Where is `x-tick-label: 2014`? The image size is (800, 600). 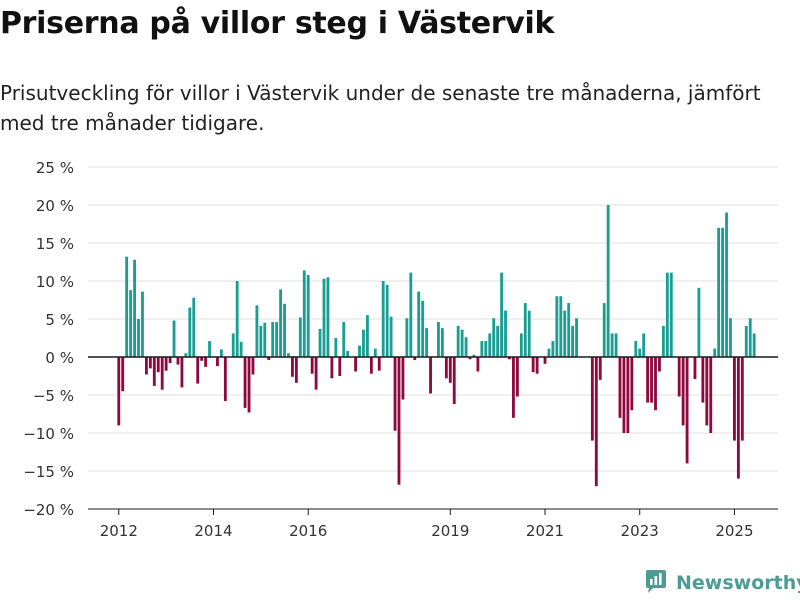 x-tick-label: 2014 is located at coordinates (213, 531).